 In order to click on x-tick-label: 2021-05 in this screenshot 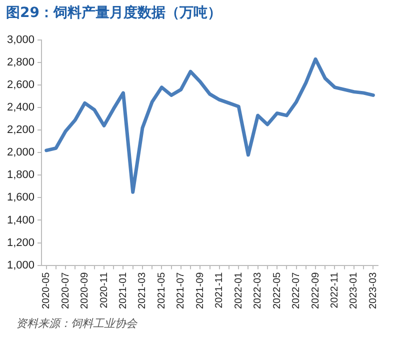, I will do `click(162, 291)`.